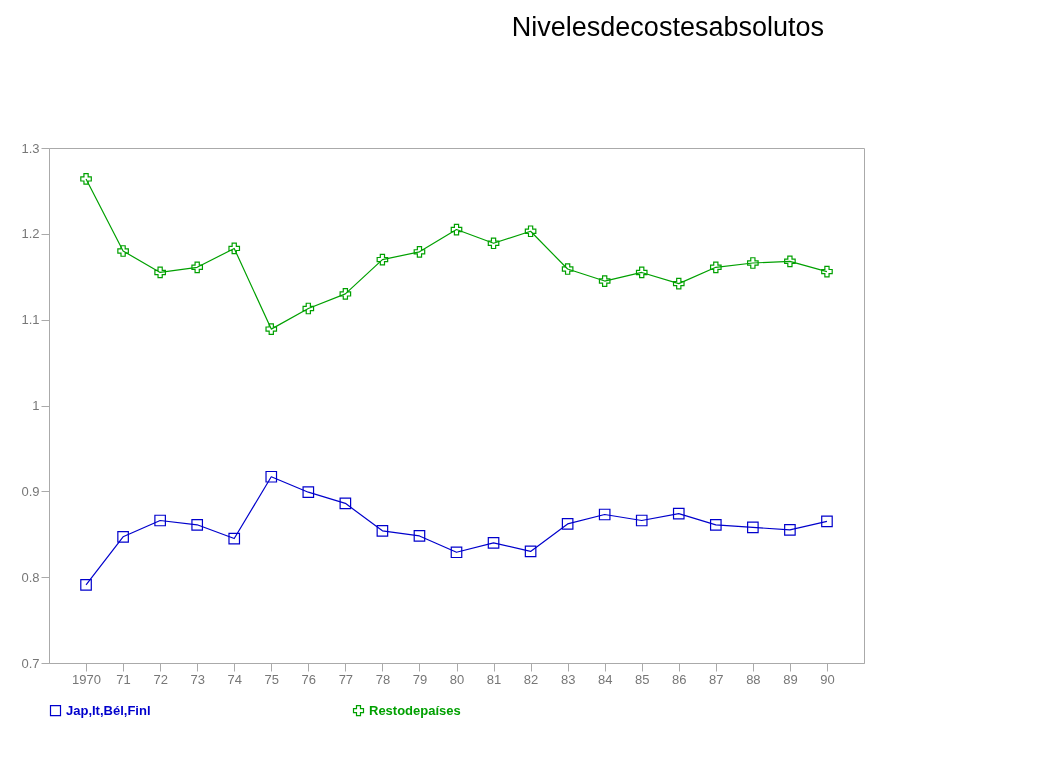 This screenshot has height=760, width=1060. Describe the element at coordinates (272, 679) in the screenshot. I see `x-tick-label: 75` at that location.